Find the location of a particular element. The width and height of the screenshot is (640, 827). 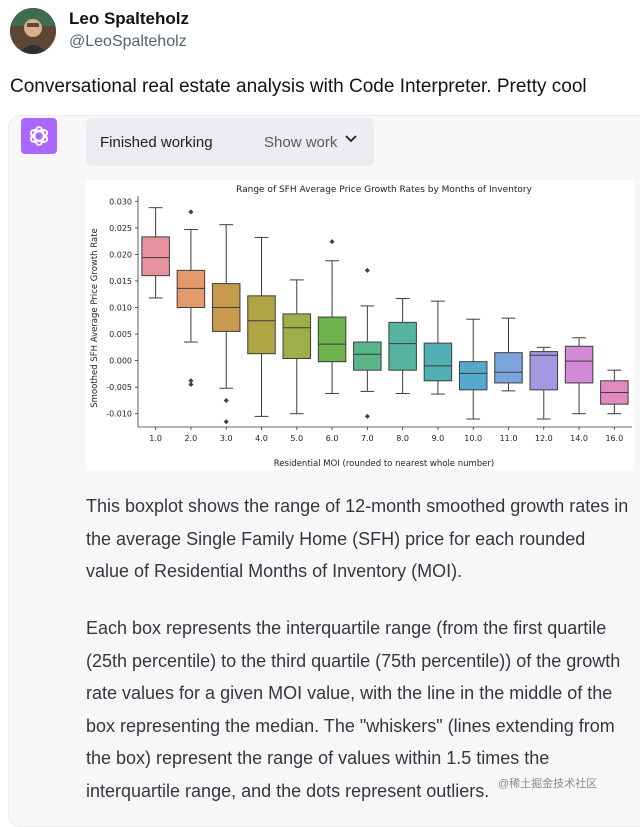

y-tick-label: 0.005 is located at coordinates (120, 334).